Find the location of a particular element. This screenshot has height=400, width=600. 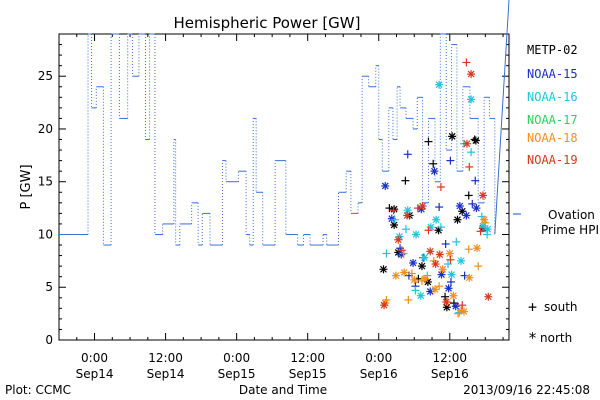

legend-noaa-18: NOAA-18 is located at coordinates (552, 138).